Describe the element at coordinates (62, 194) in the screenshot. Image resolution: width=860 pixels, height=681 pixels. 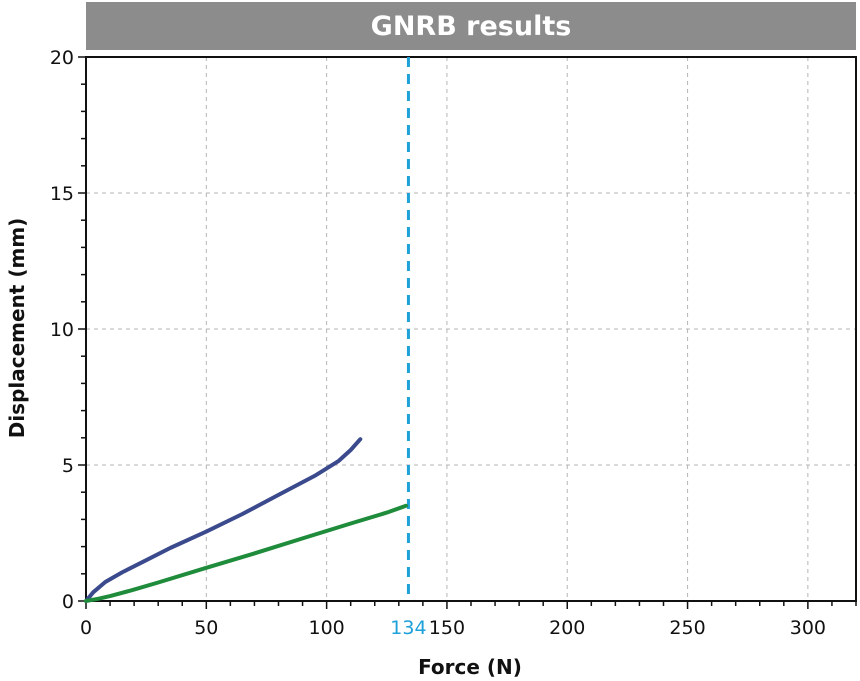
I see `y-tick-label: 15` at that location.